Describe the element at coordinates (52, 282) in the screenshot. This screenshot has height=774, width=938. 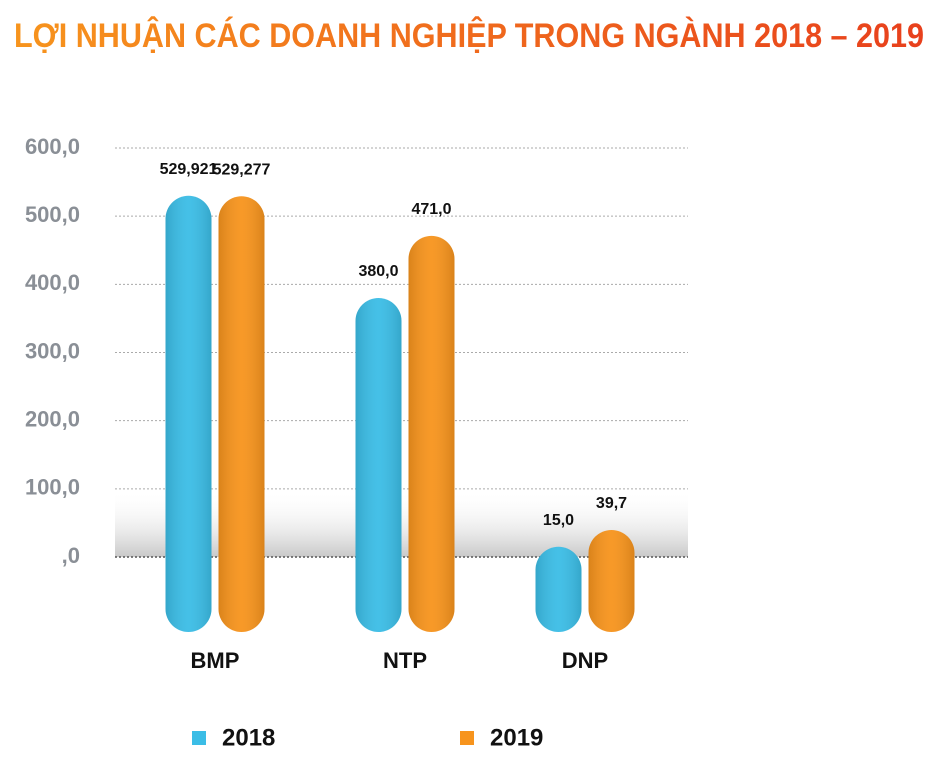
I see `y-tick-label: 400,0` at that location.